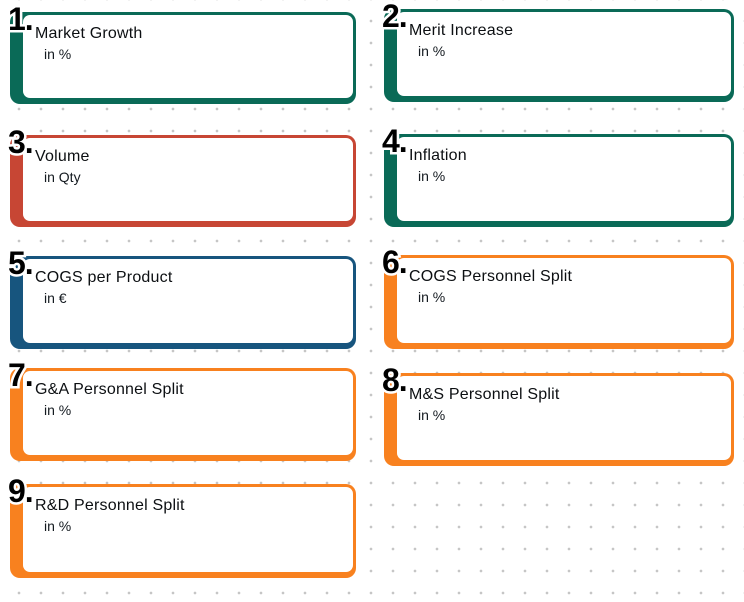 This screenshot has width=744, height=602. Describe the element at coordinates (491, 276) in the screenshot. I see `card-title: COGS Personnel Split` at that location.